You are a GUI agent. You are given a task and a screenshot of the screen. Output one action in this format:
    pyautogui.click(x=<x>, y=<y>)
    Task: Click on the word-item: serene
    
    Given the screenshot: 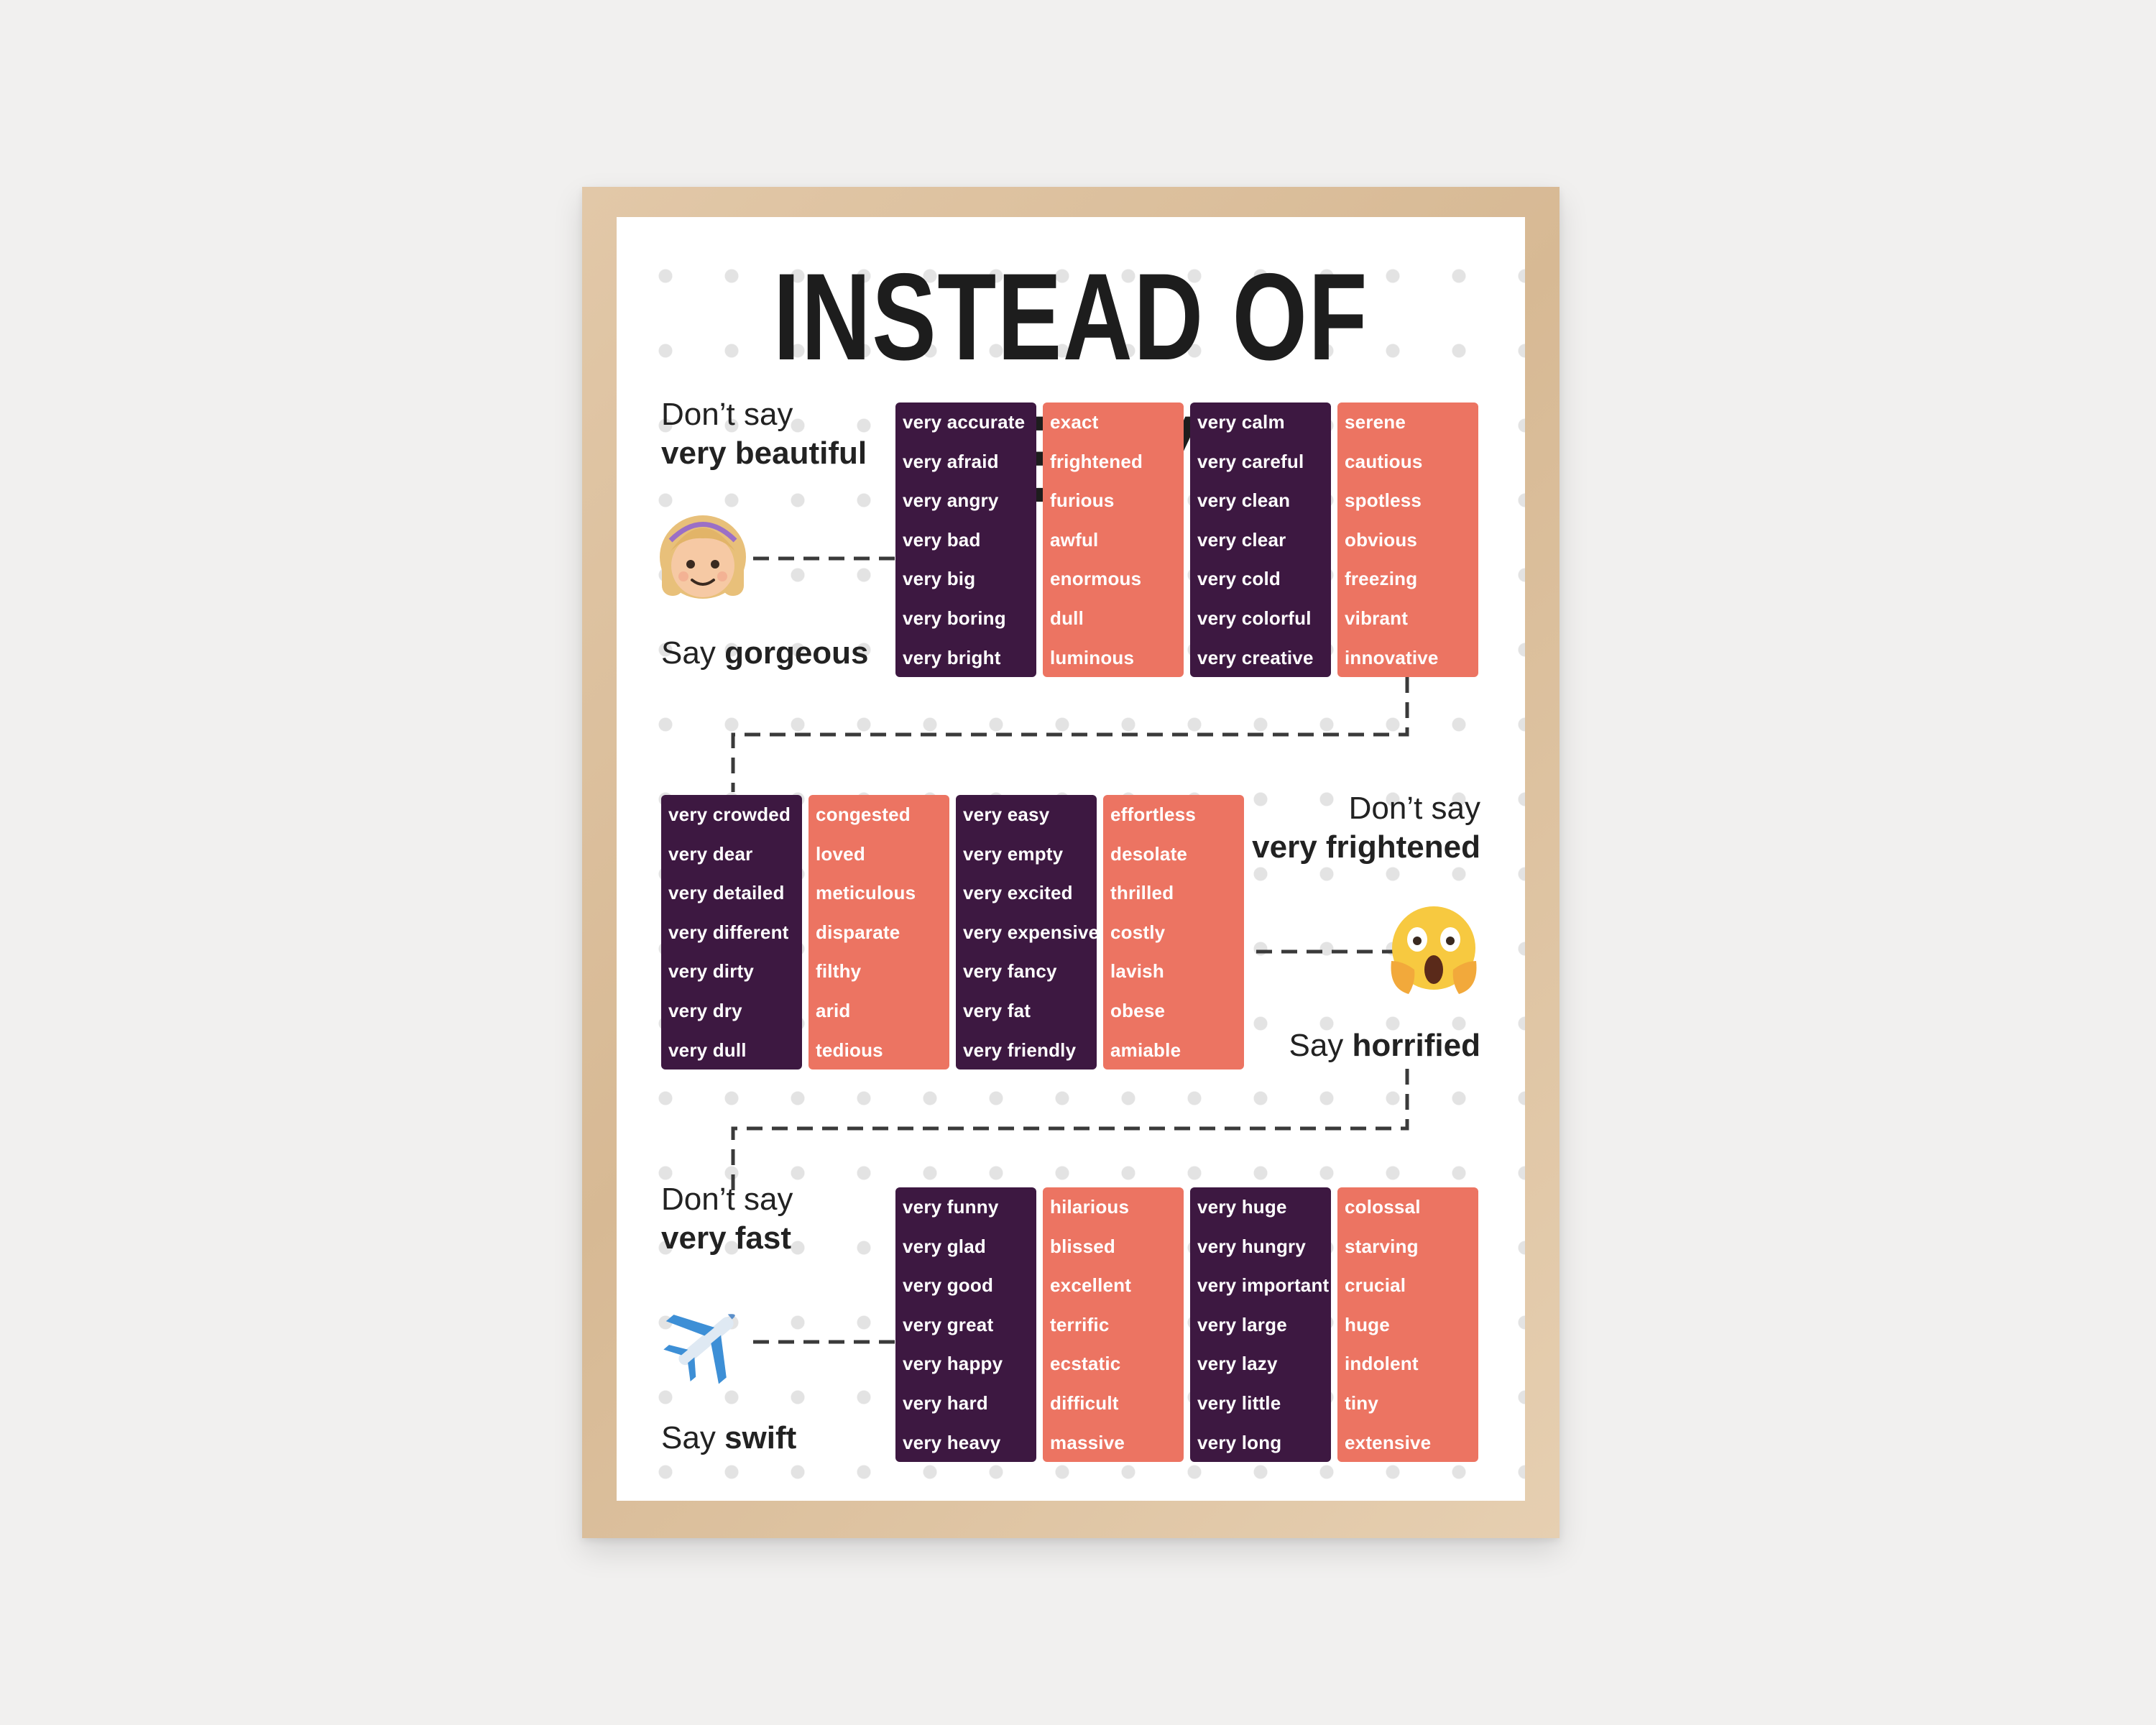 What is the action you would take?
    pyautogui.click(x=1375, y=422)
    